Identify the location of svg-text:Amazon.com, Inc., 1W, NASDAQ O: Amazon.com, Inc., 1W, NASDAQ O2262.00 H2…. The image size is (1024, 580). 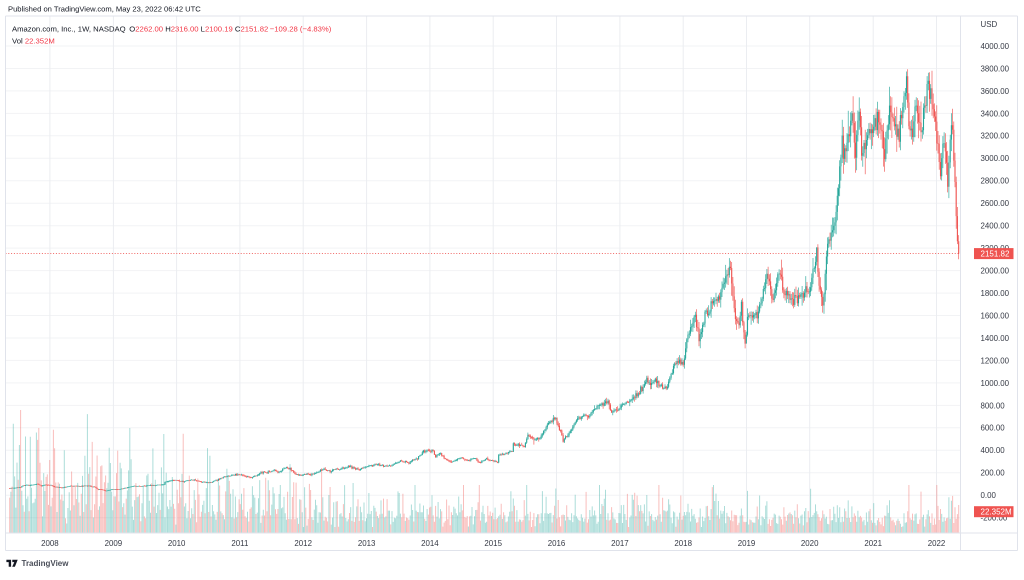
(172, 29).